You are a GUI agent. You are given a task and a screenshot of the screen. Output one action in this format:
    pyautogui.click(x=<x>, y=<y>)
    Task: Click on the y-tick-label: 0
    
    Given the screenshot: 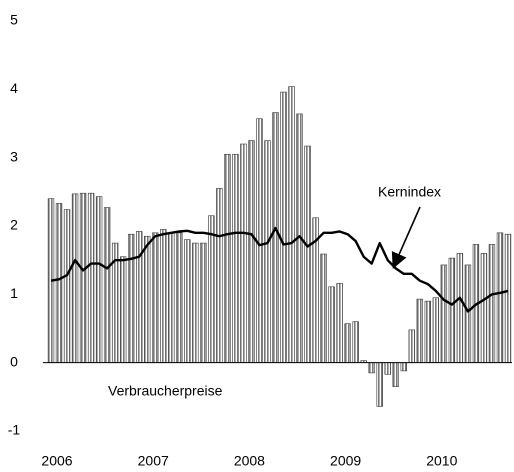 What is the action you would take?
    pyautogui.click(x=14, y=361)
    